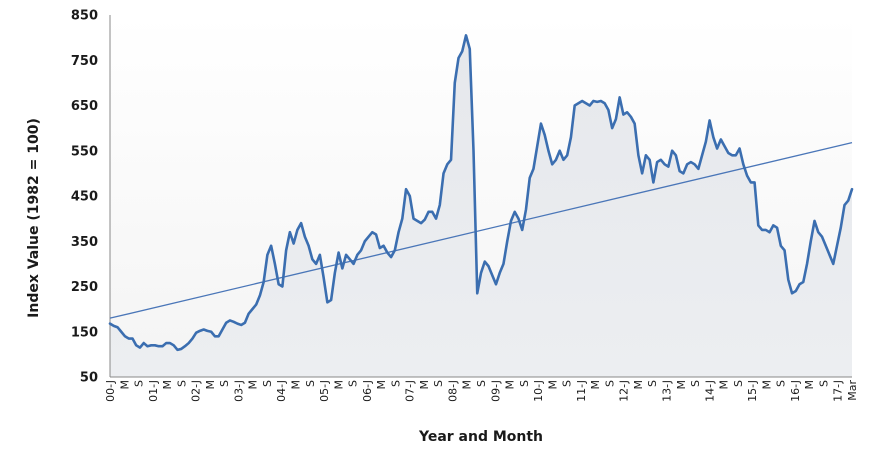 This screenshot has width=870, height=458. What do you see at coordinates (709, 391) in the screenshot?
I see `x-tick-label: 14-J` at bounding box center [709, 391].